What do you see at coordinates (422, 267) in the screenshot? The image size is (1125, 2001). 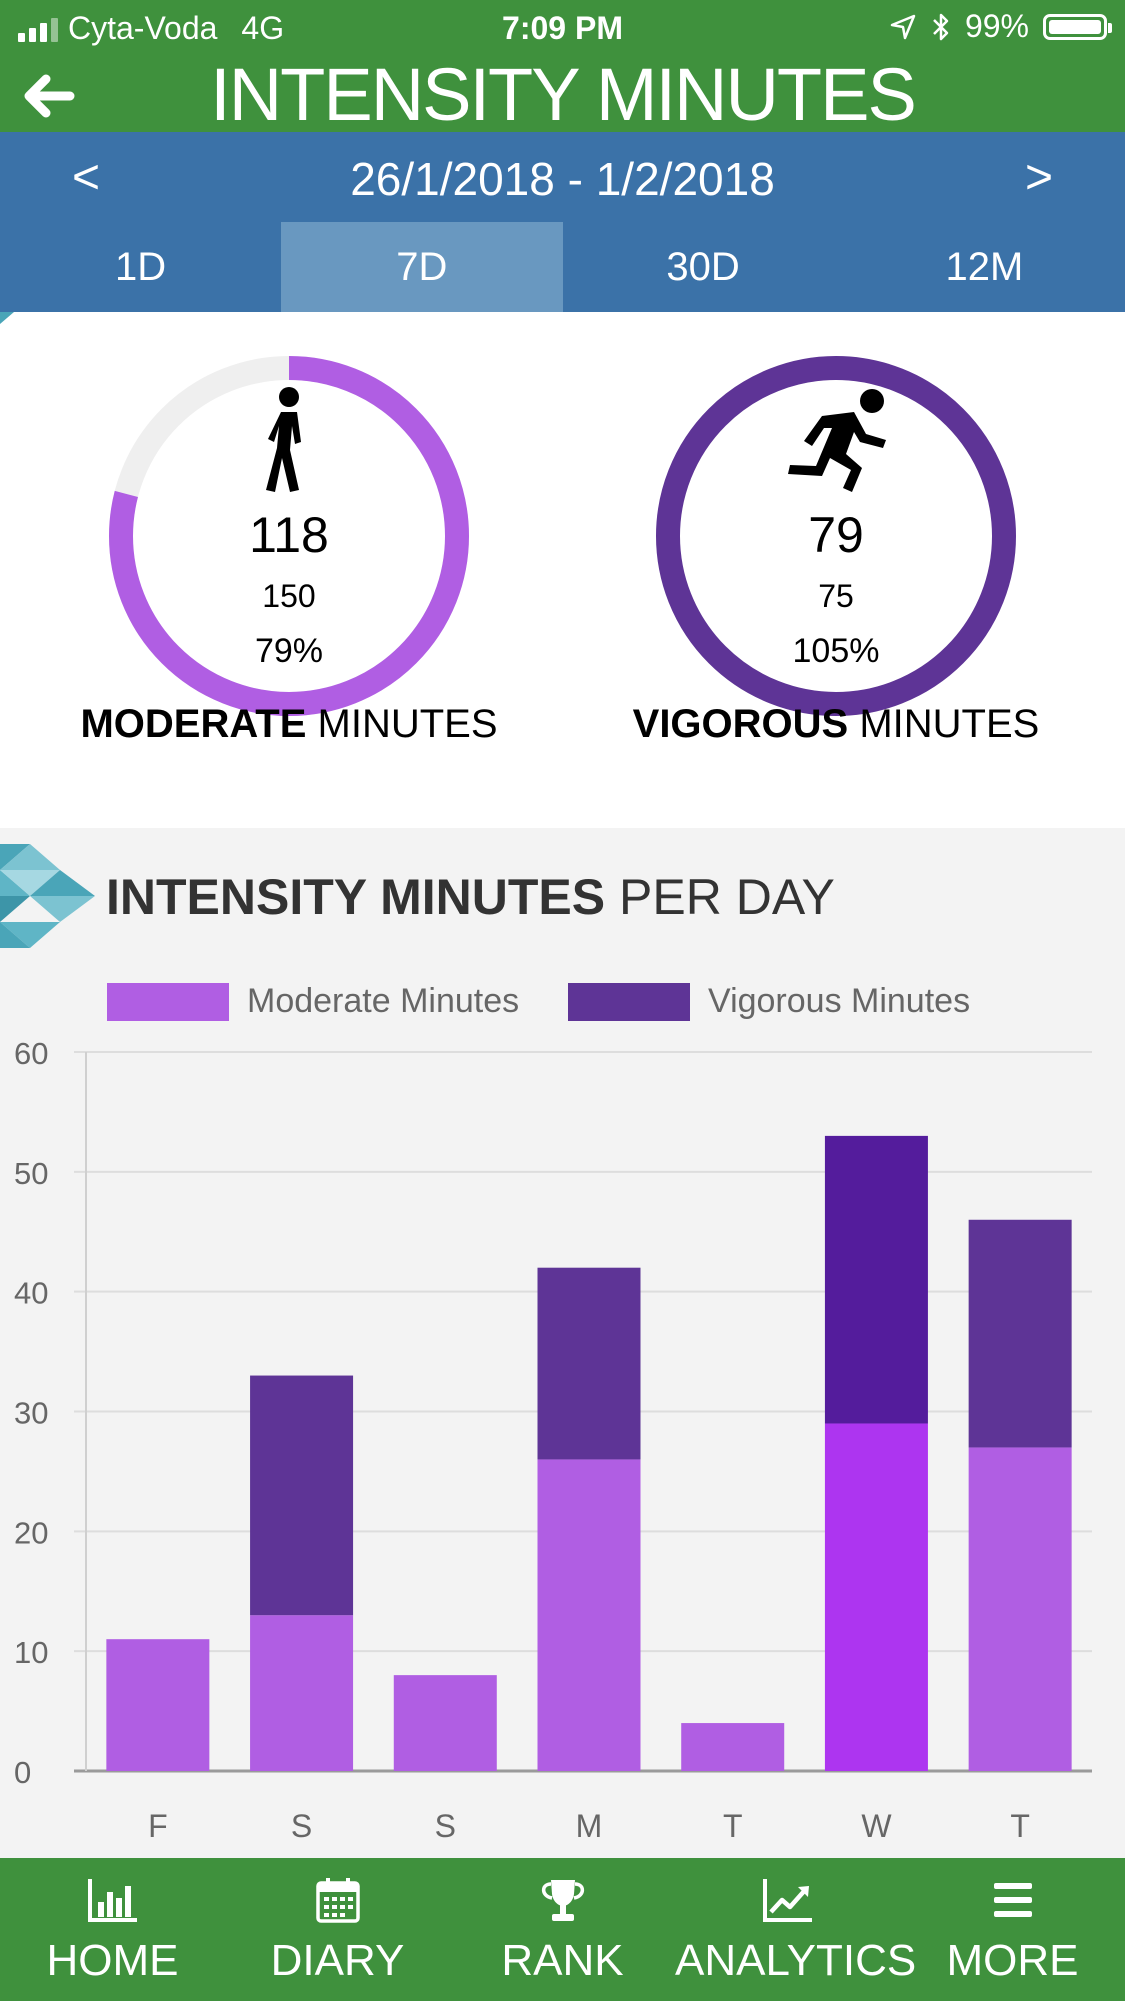 I see `tab-7d: 7D` at bounding box center [422, 267].